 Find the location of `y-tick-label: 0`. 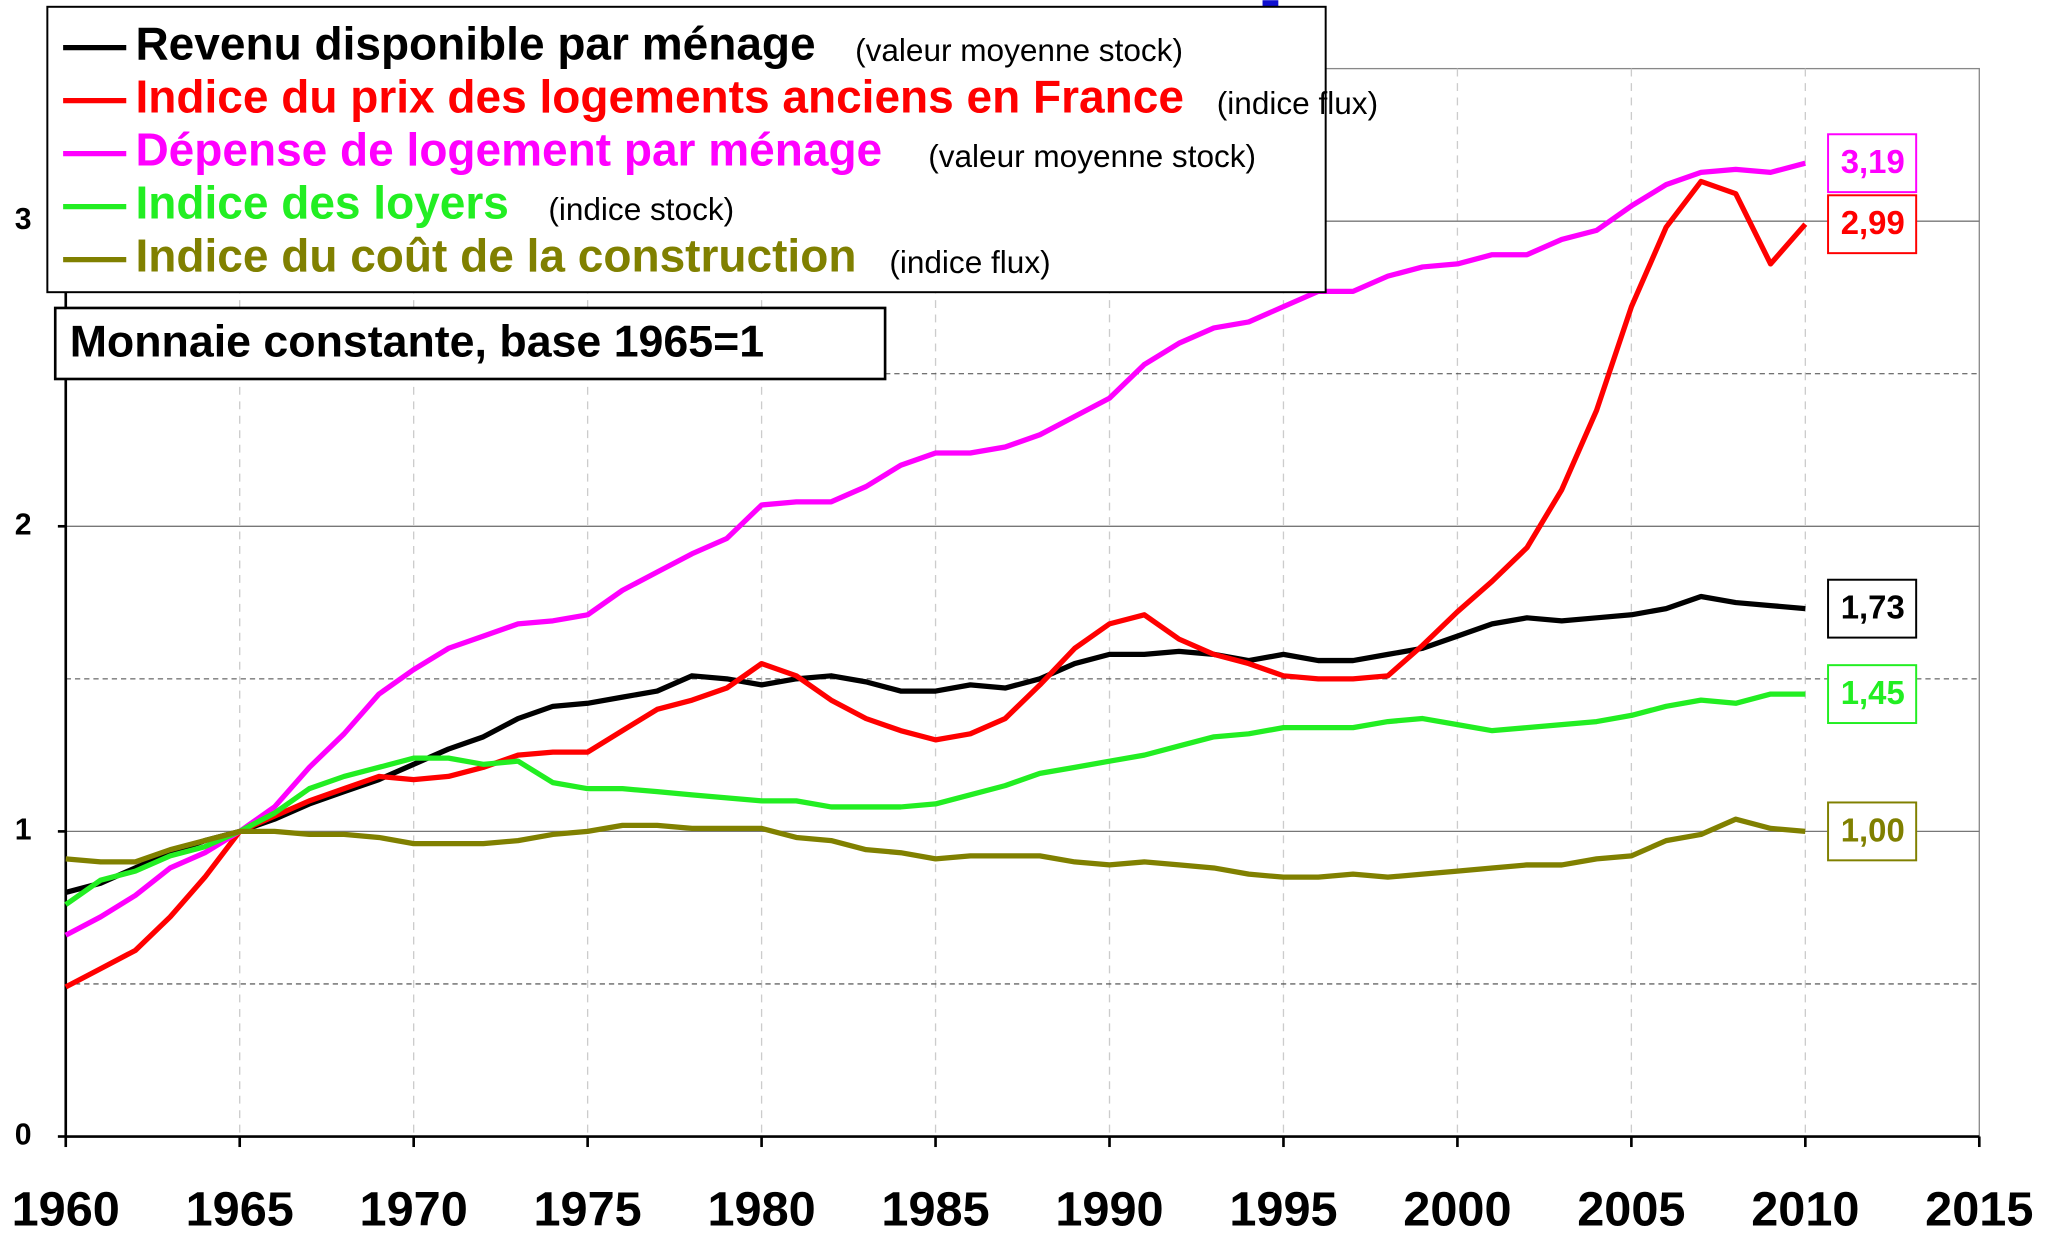

y-tick-label: 0 is located at coordinates (23, 1134).